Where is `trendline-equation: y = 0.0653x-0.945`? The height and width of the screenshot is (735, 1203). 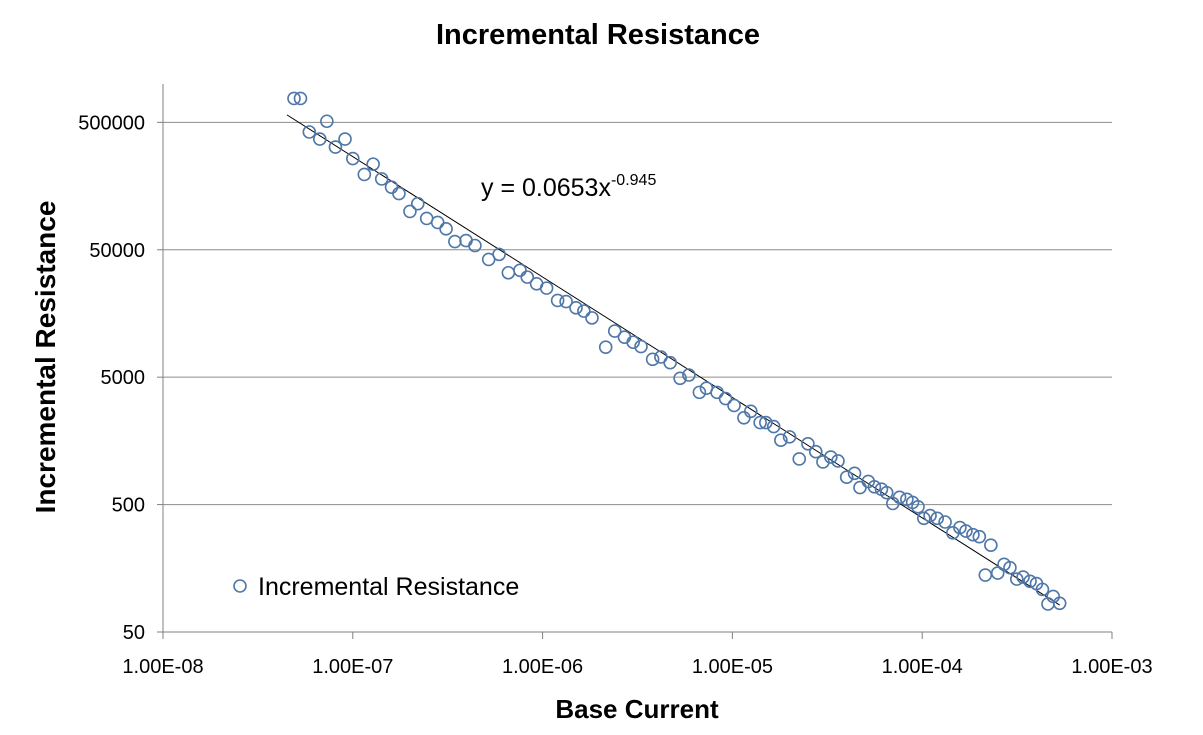
trendline-equation: y = 0.0653x-0.945 is located at coordinates (568, 187).